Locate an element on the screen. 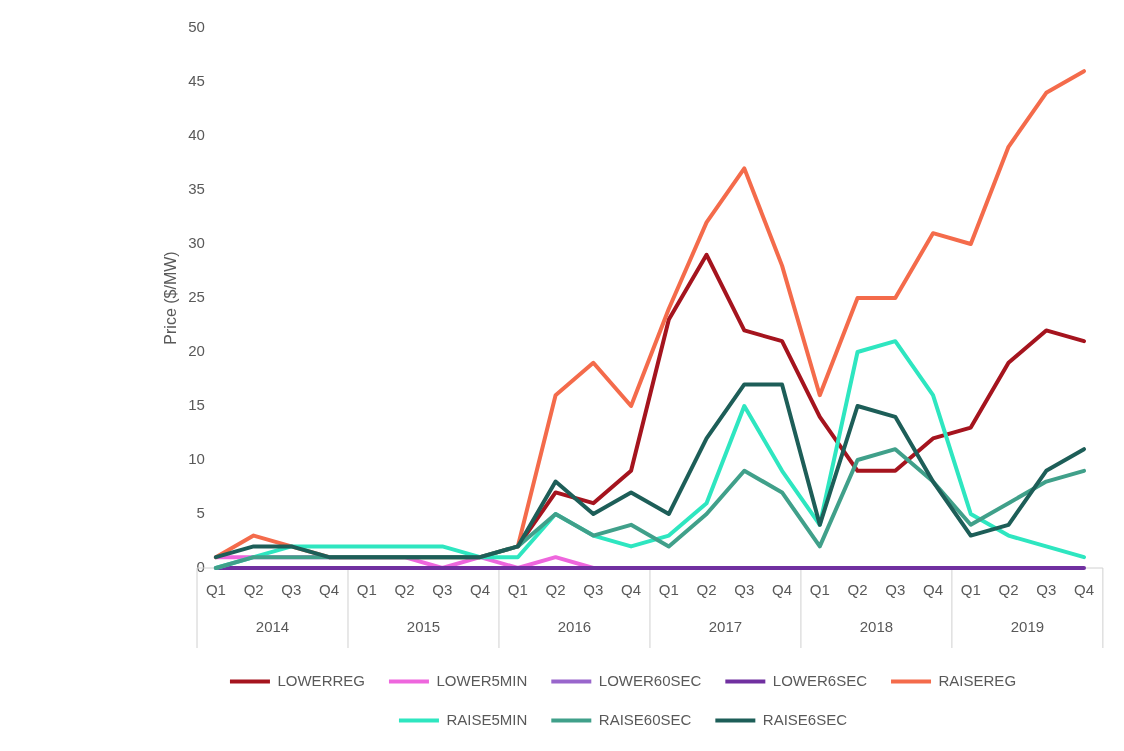 The height and width of the screenshot is (751, 1124). text: 2018 is located at coordinates (876, 627).